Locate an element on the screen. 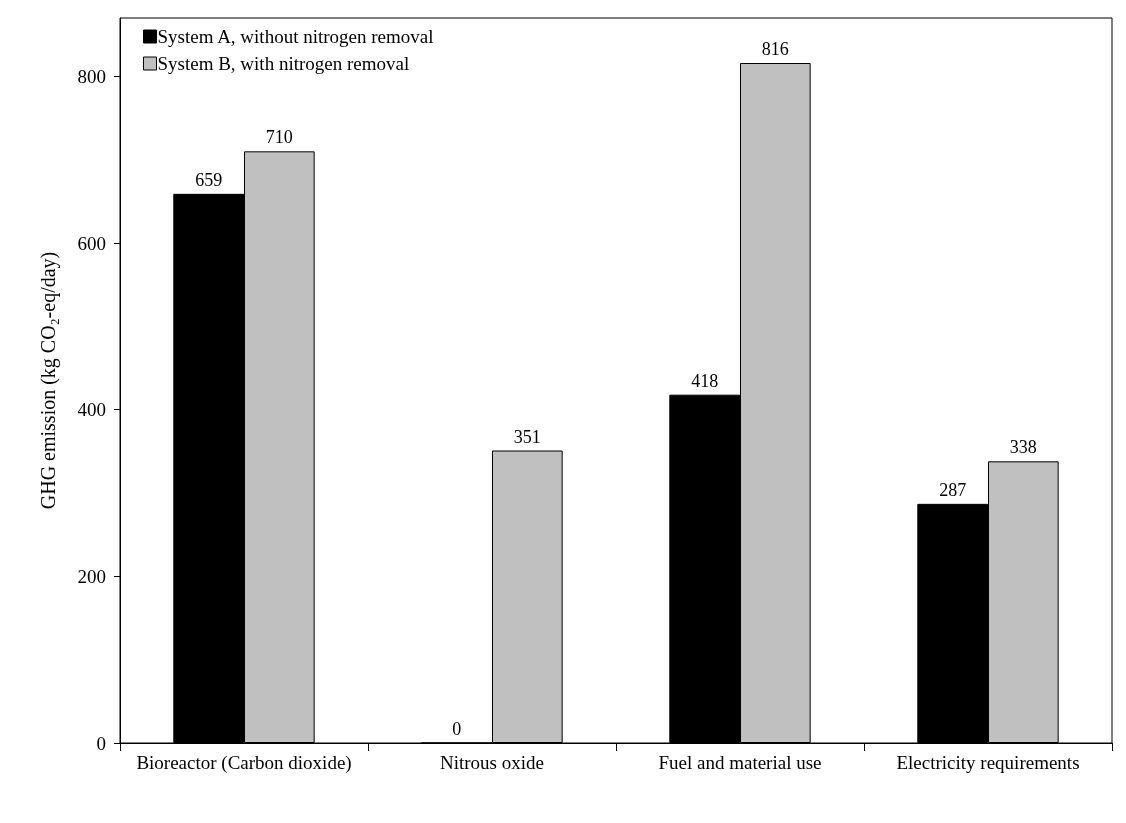 This screenshot has height=823, width=1126. legend-label: System A, without nitrogen removal is located at coordinates (295, 36).